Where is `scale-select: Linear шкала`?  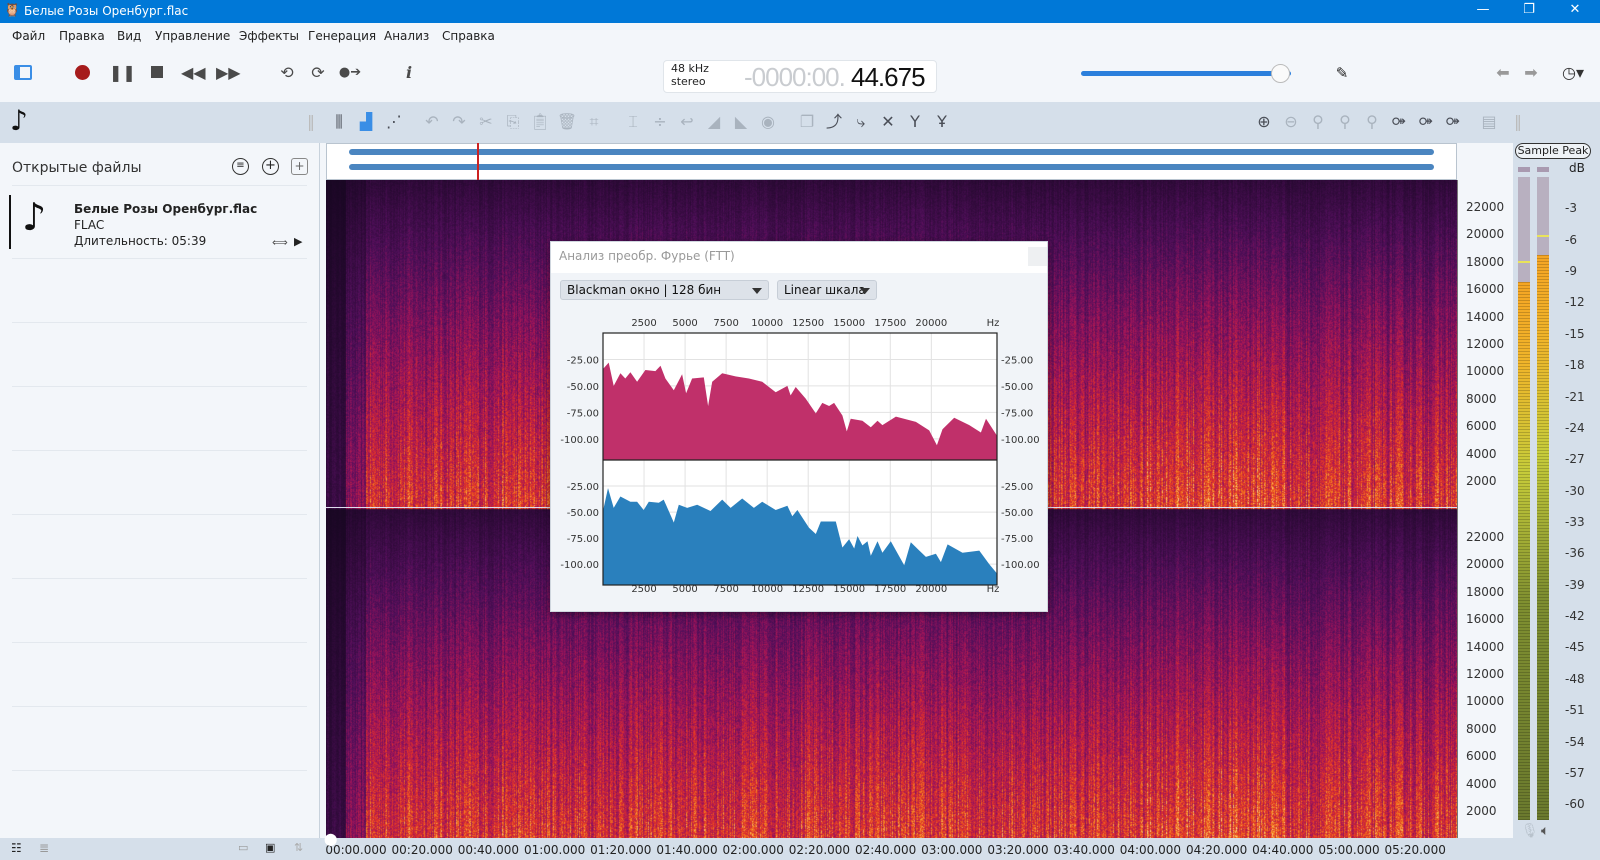
scale-select: Linear шкала is located at coordinates (827, 290).